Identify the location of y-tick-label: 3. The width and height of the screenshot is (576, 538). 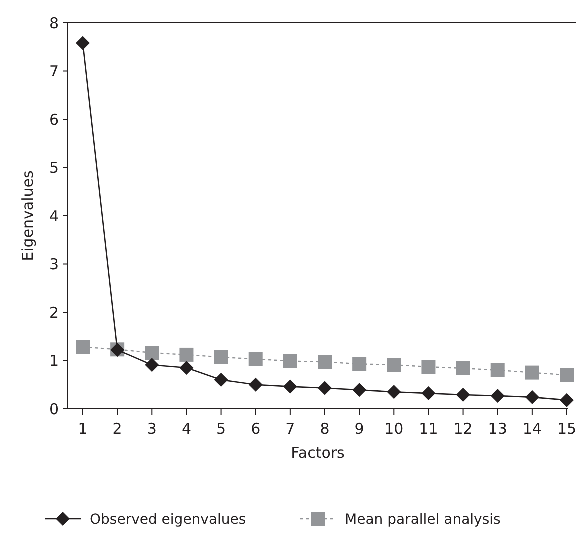
(54, 265).